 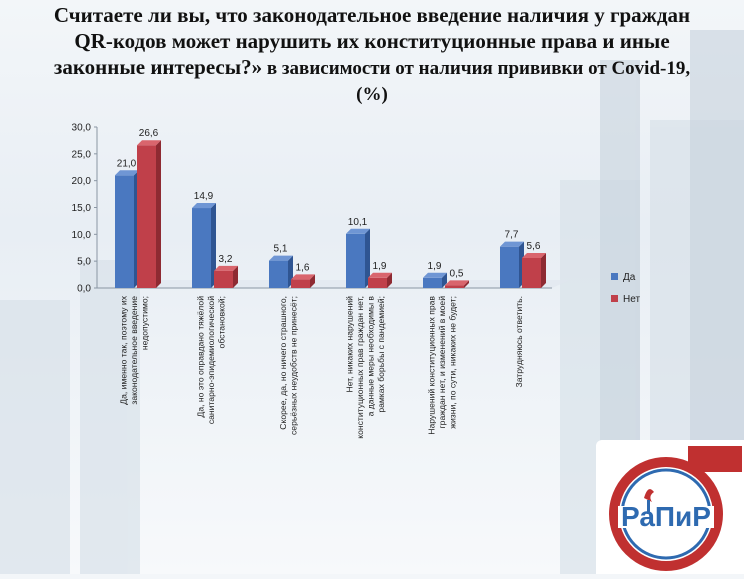 What do you see at coordinates (333, 284) in the screenshot?
I see `chart-floor` at bounding box center [333, 284].